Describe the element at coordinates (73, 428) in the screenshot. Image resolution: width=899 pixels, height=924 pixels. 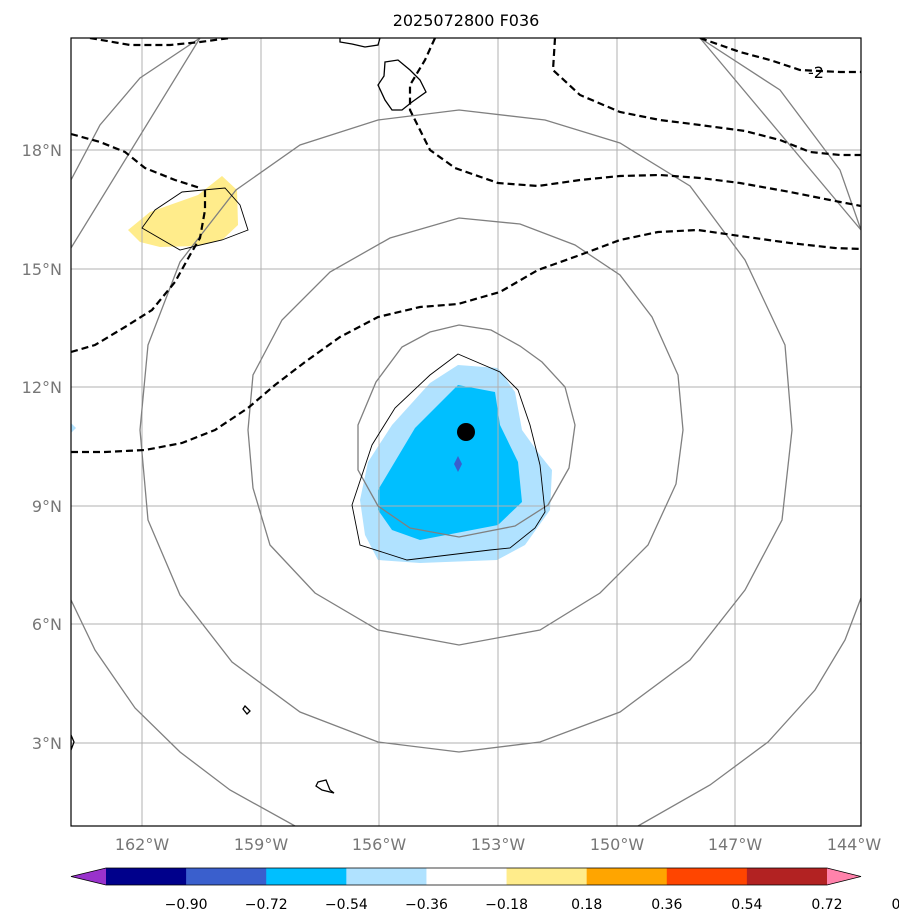
I see `edge-anomaly` at that location.